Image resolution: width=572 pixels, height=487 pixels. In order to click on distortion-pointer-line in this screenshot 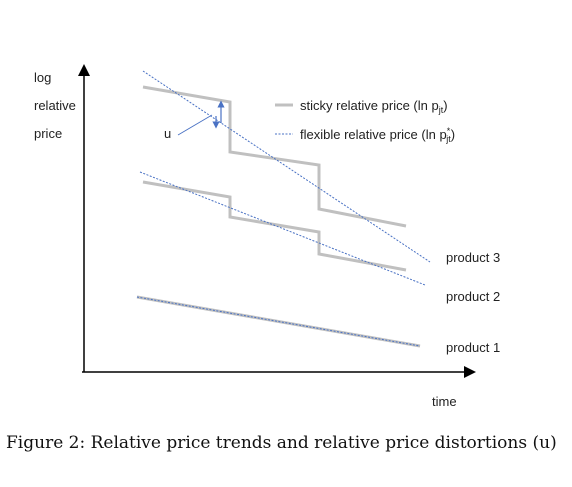, I will do `click(195, 125)`.